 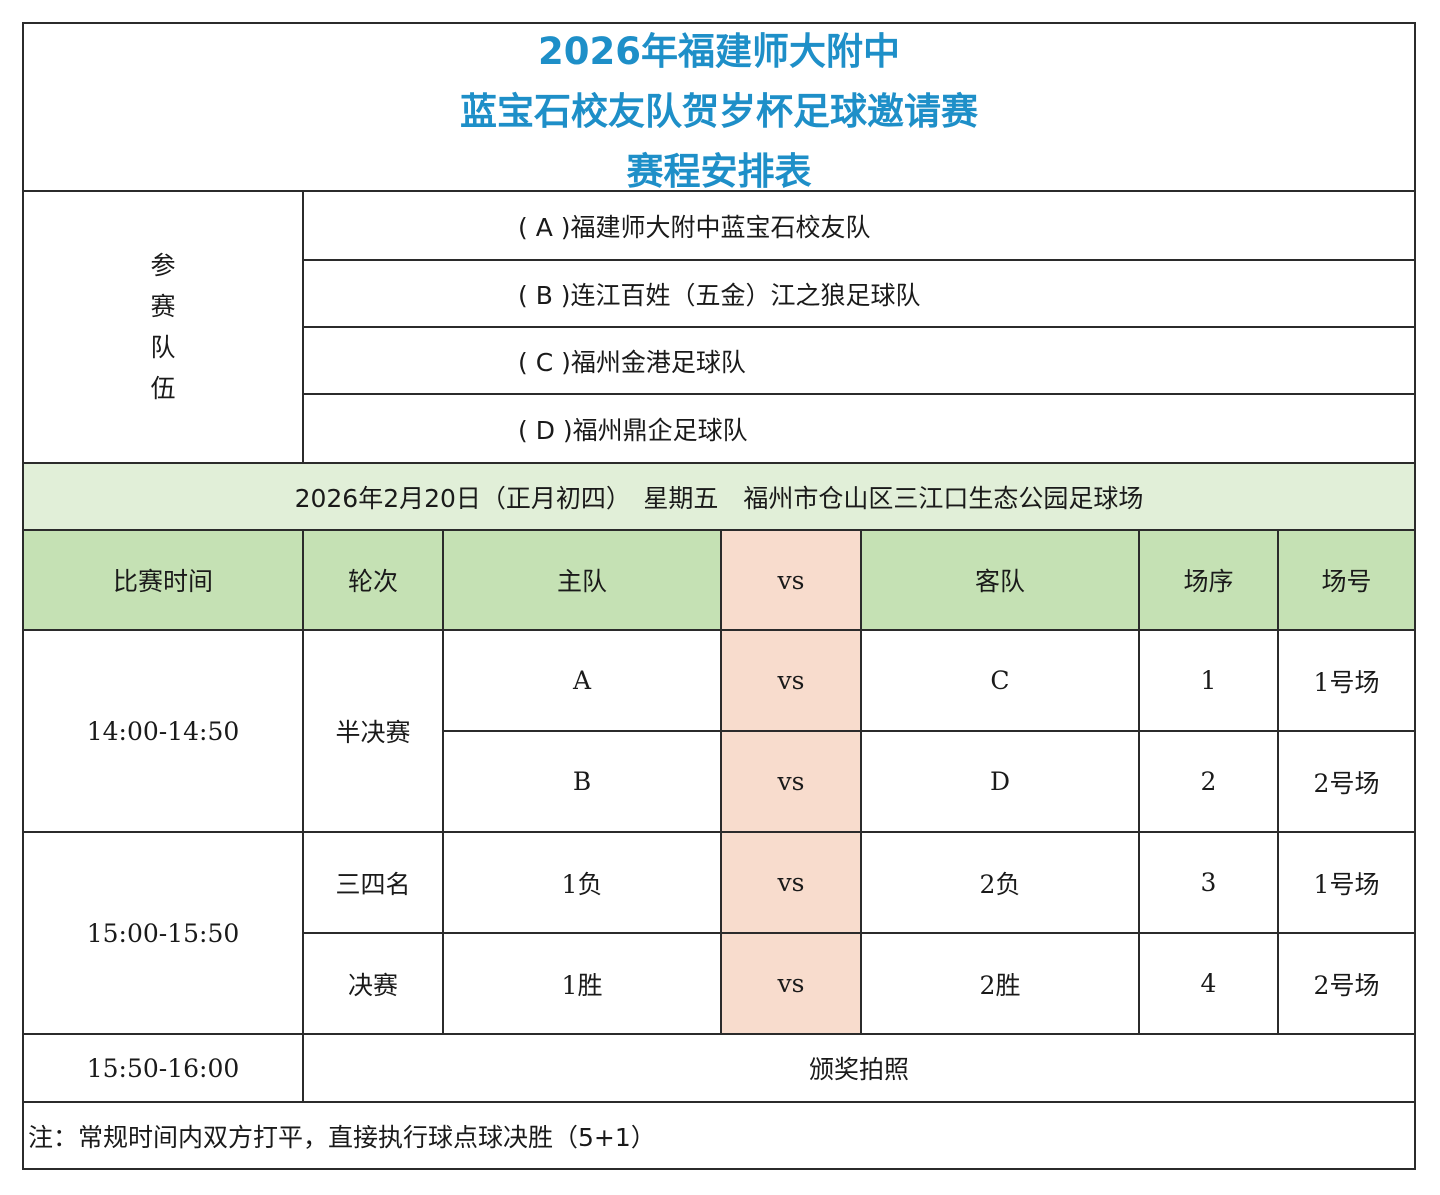 What do you see at coordinates (581, 881) in the screenshot?
I see `home-team-cell: 1负` at bounding box center [581, 881].